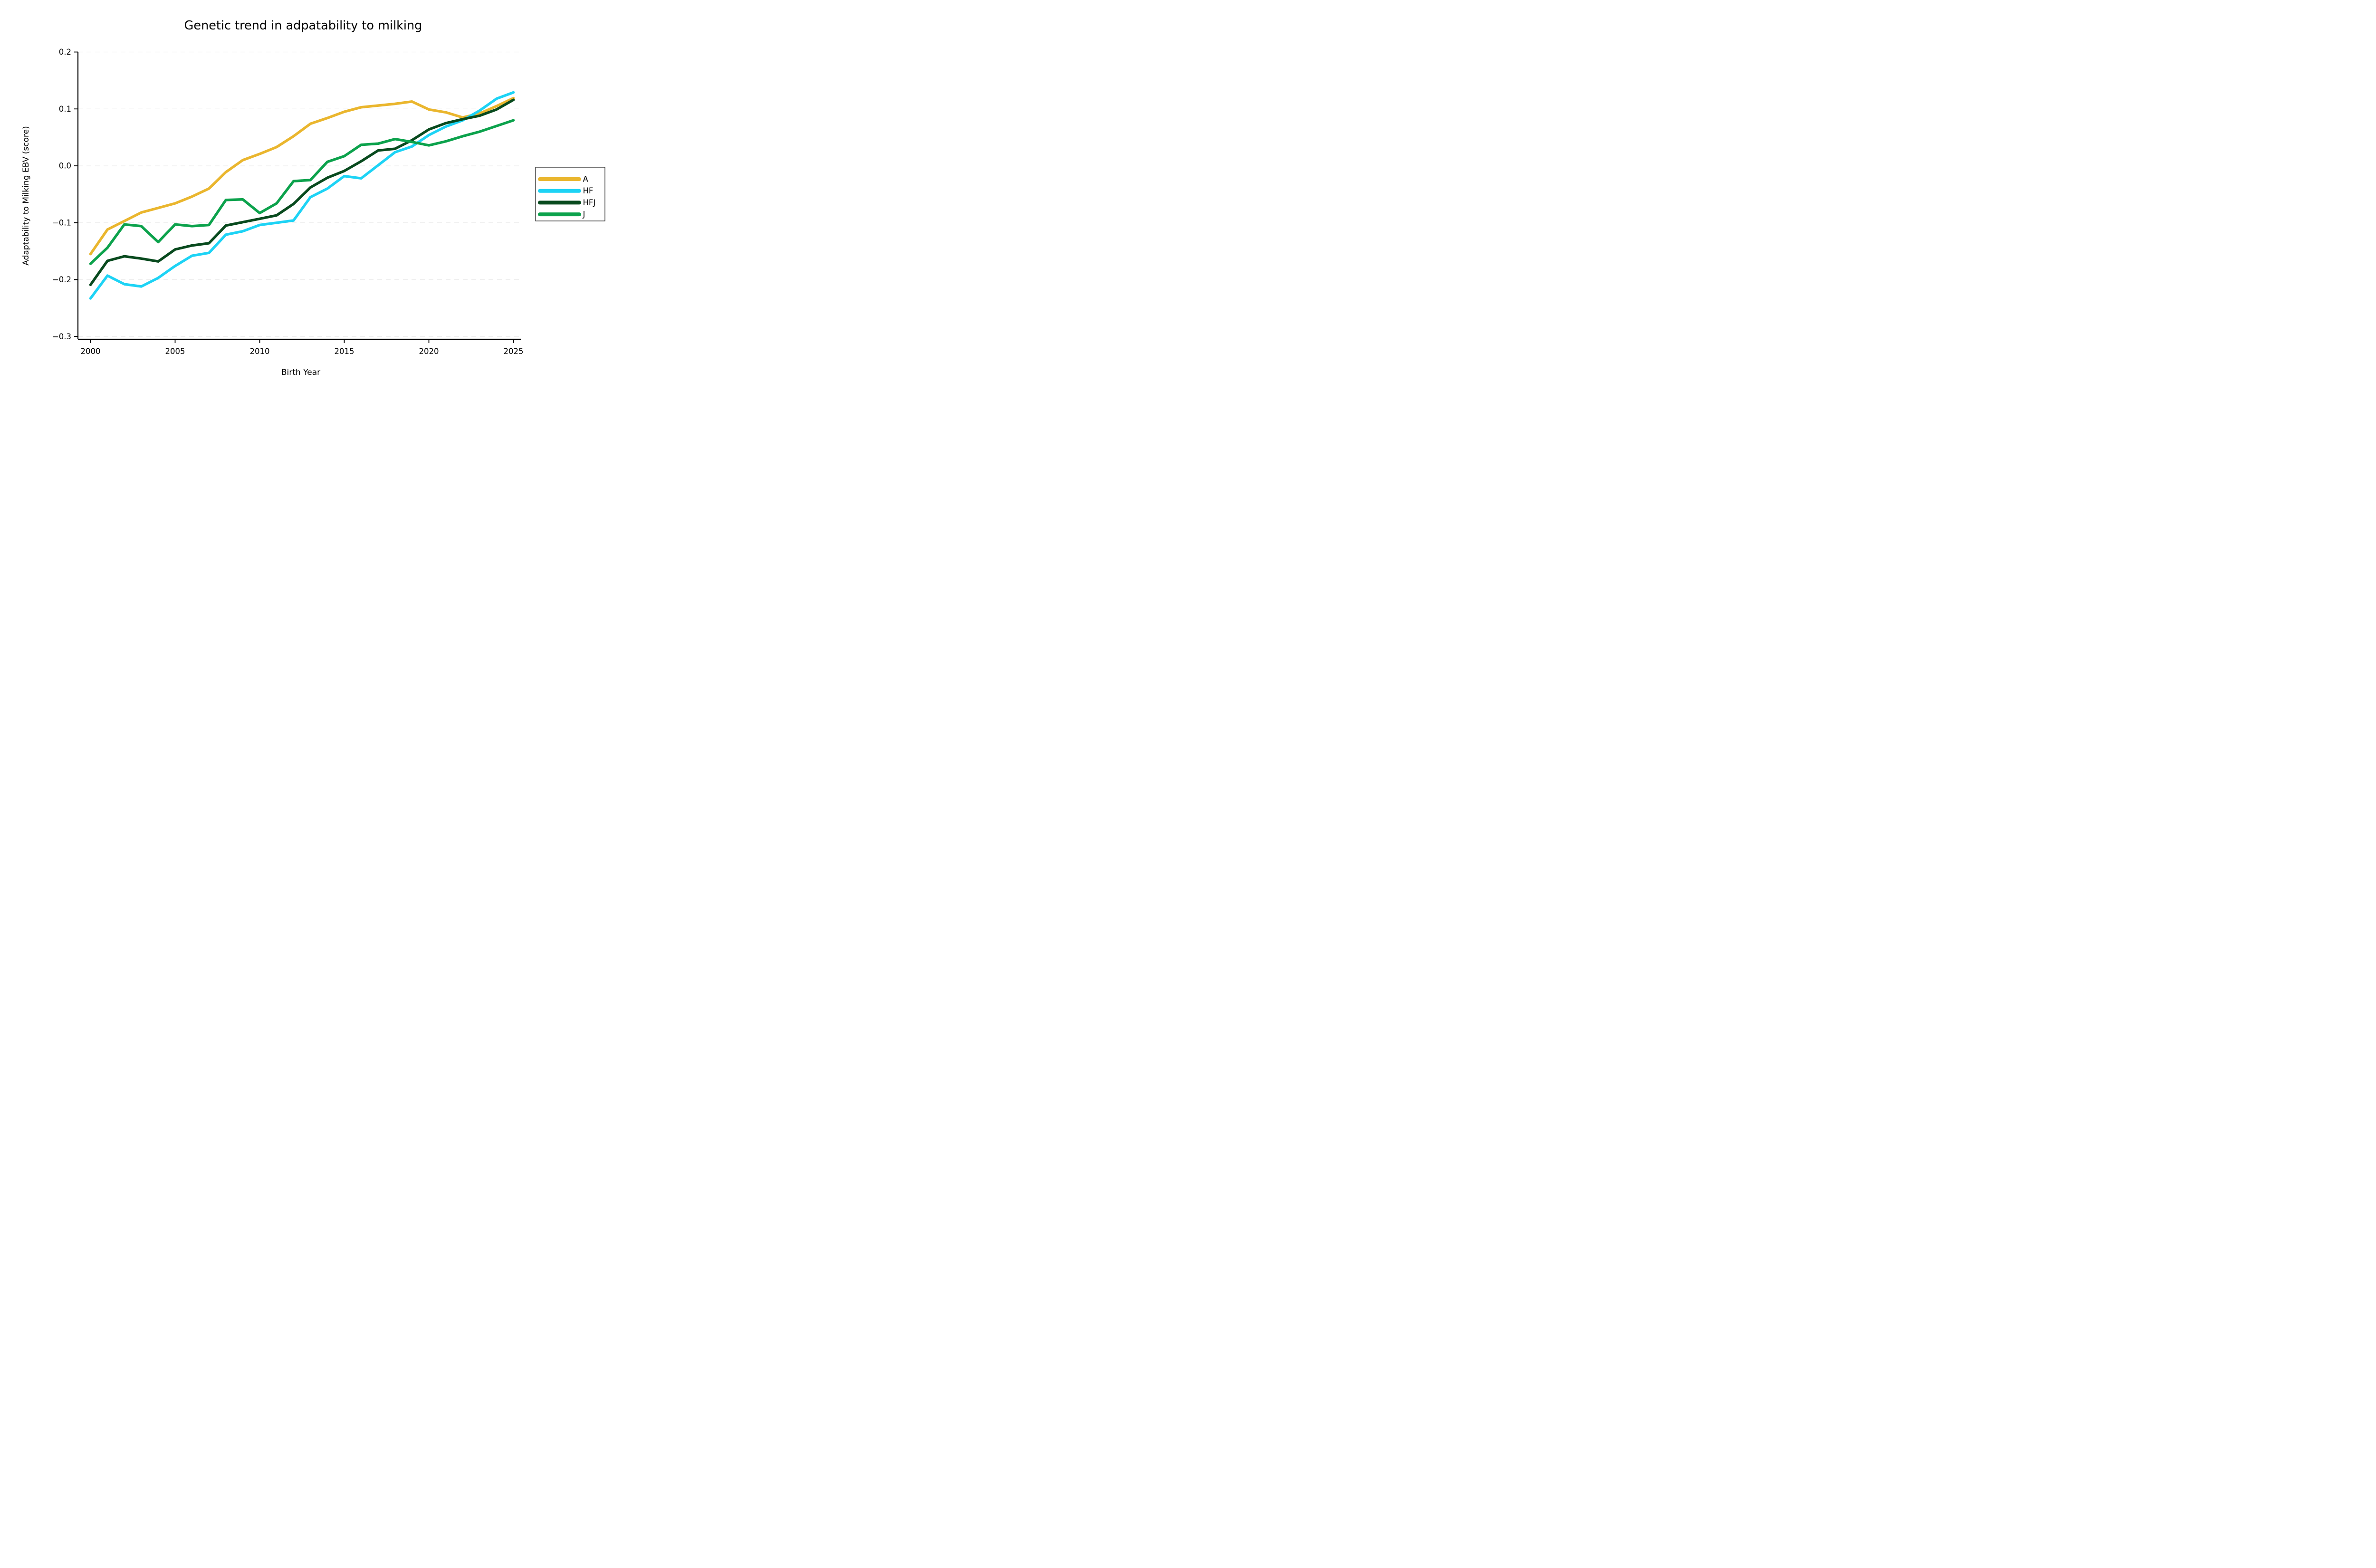 Image resolution: width=2376 pixels, height=1568 pixels. Describe the element at coordinates (26, 196) in the screenshot. I see `y-axis-label: Adaptability to Milking EBV (score)` at that location.